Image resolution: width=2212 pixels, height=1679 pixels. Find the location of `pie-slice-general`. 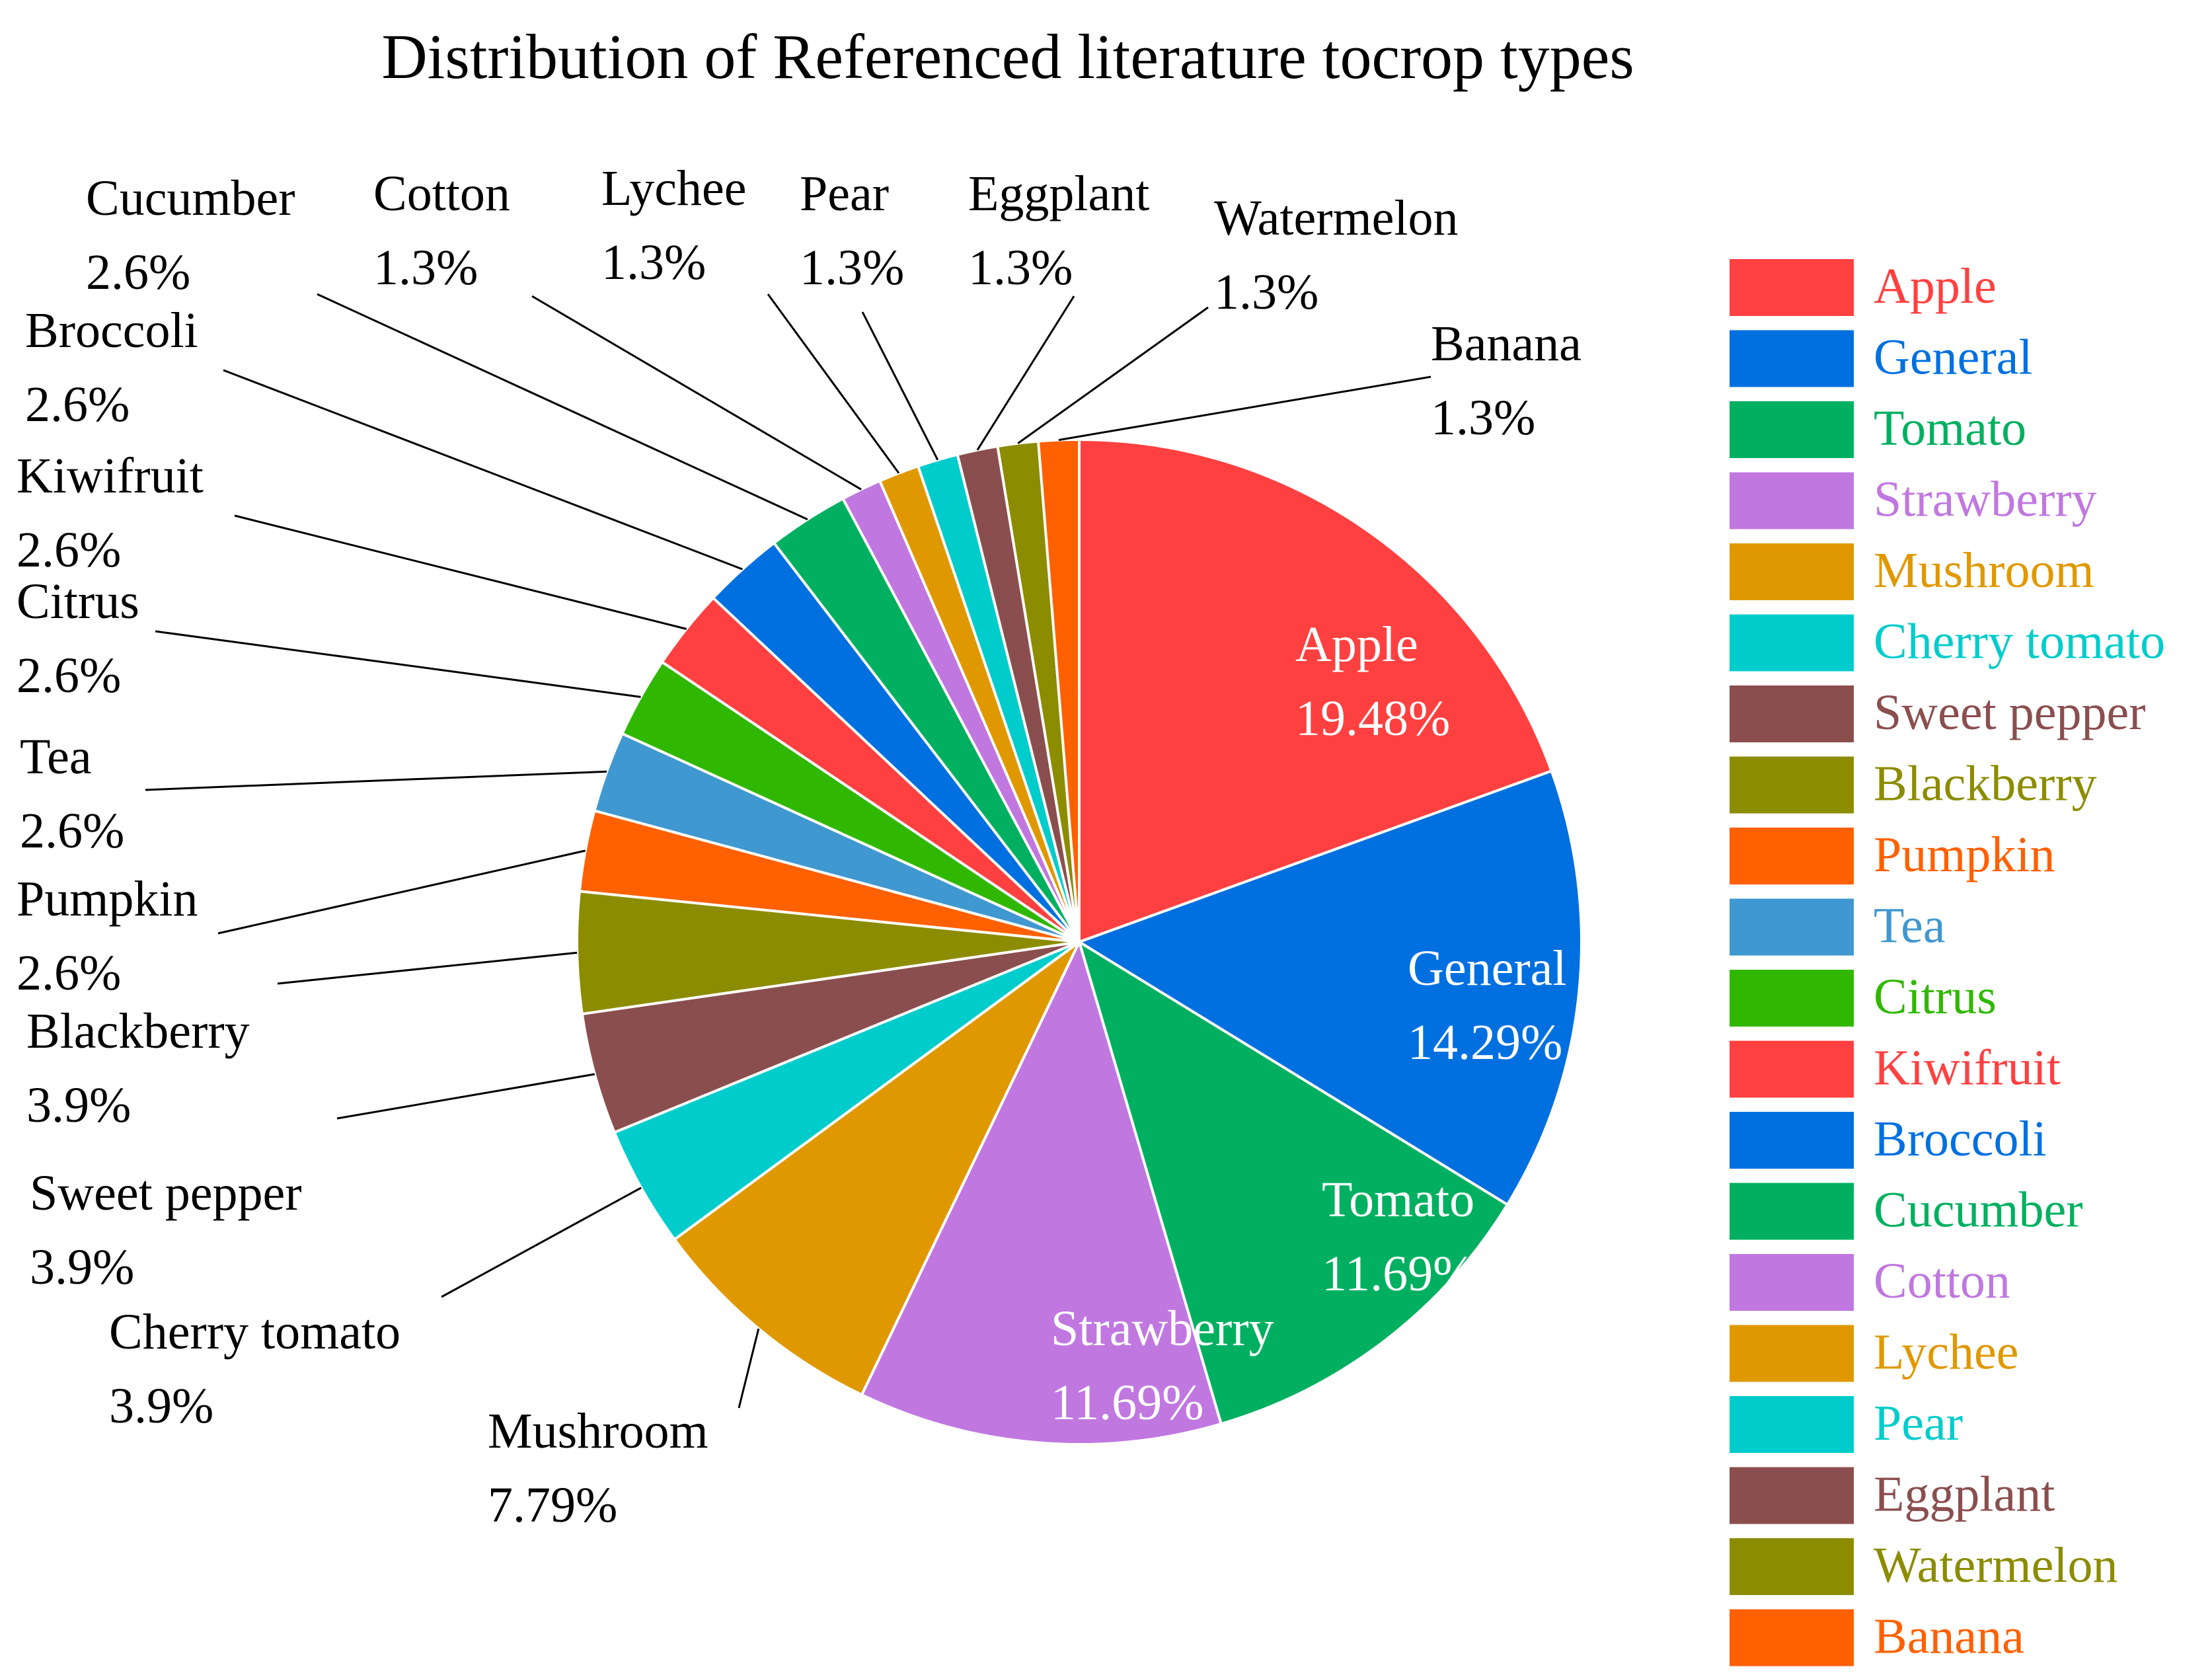

pie-slice-general is located at coordinates (1329, 988).